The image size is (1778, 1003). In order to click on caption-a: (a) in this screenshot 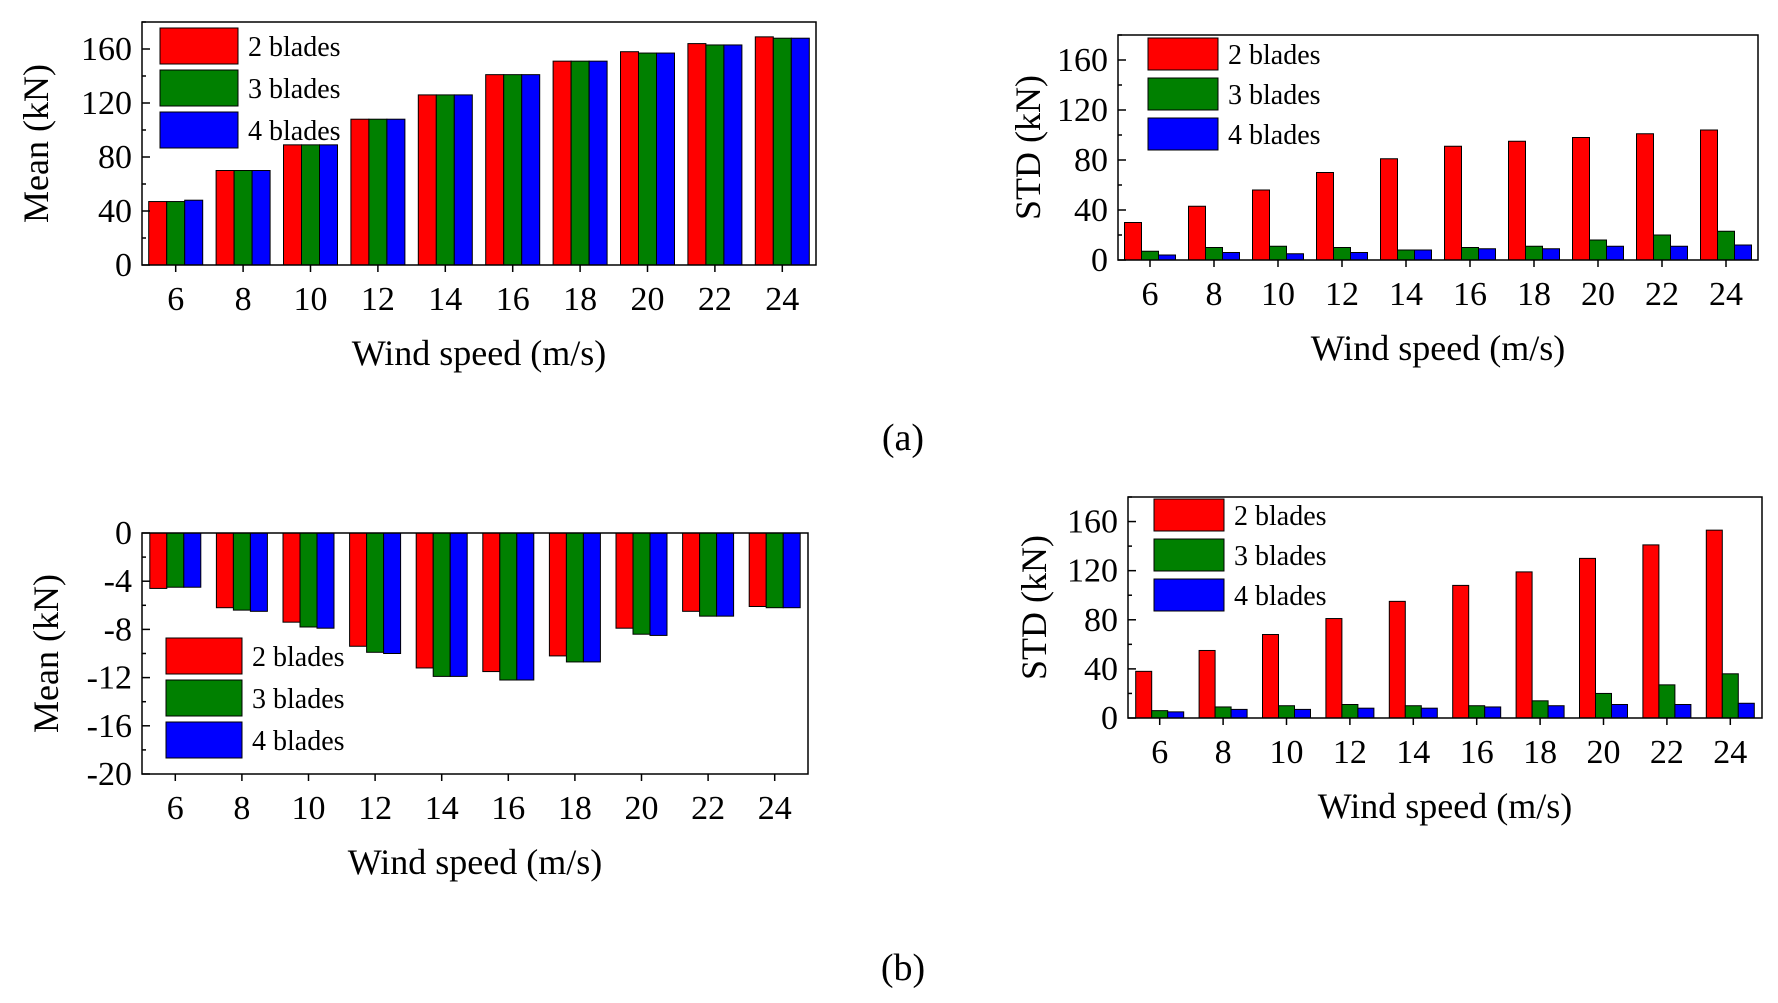, I will do `click(903, 438)`.